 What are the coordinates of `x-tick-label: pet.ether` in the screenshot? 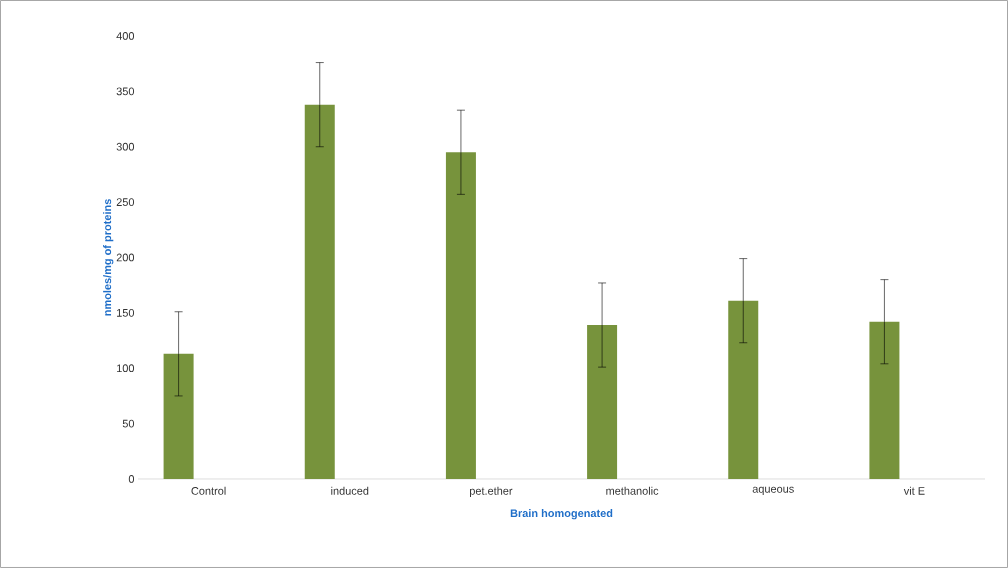 It's located at (491, 491).